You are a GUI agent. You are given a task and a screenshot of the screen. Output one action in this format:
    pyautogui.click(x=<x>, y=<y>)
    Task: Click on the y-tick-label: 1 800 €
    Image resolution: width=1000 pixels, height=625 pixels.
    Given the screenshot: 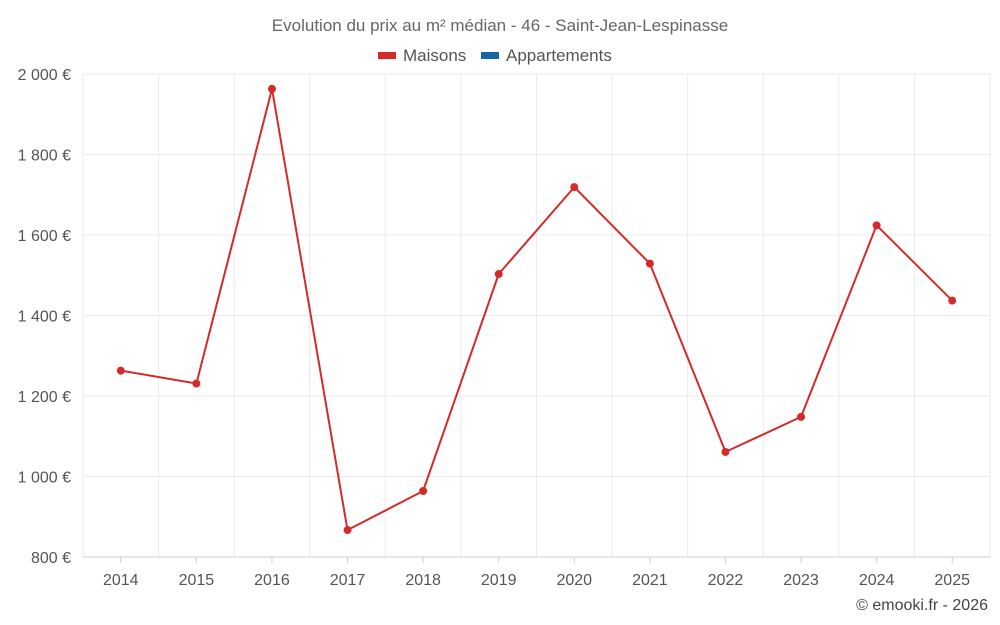 What is the action you would take?
    pyautogui.click(x=44, y=156)
    